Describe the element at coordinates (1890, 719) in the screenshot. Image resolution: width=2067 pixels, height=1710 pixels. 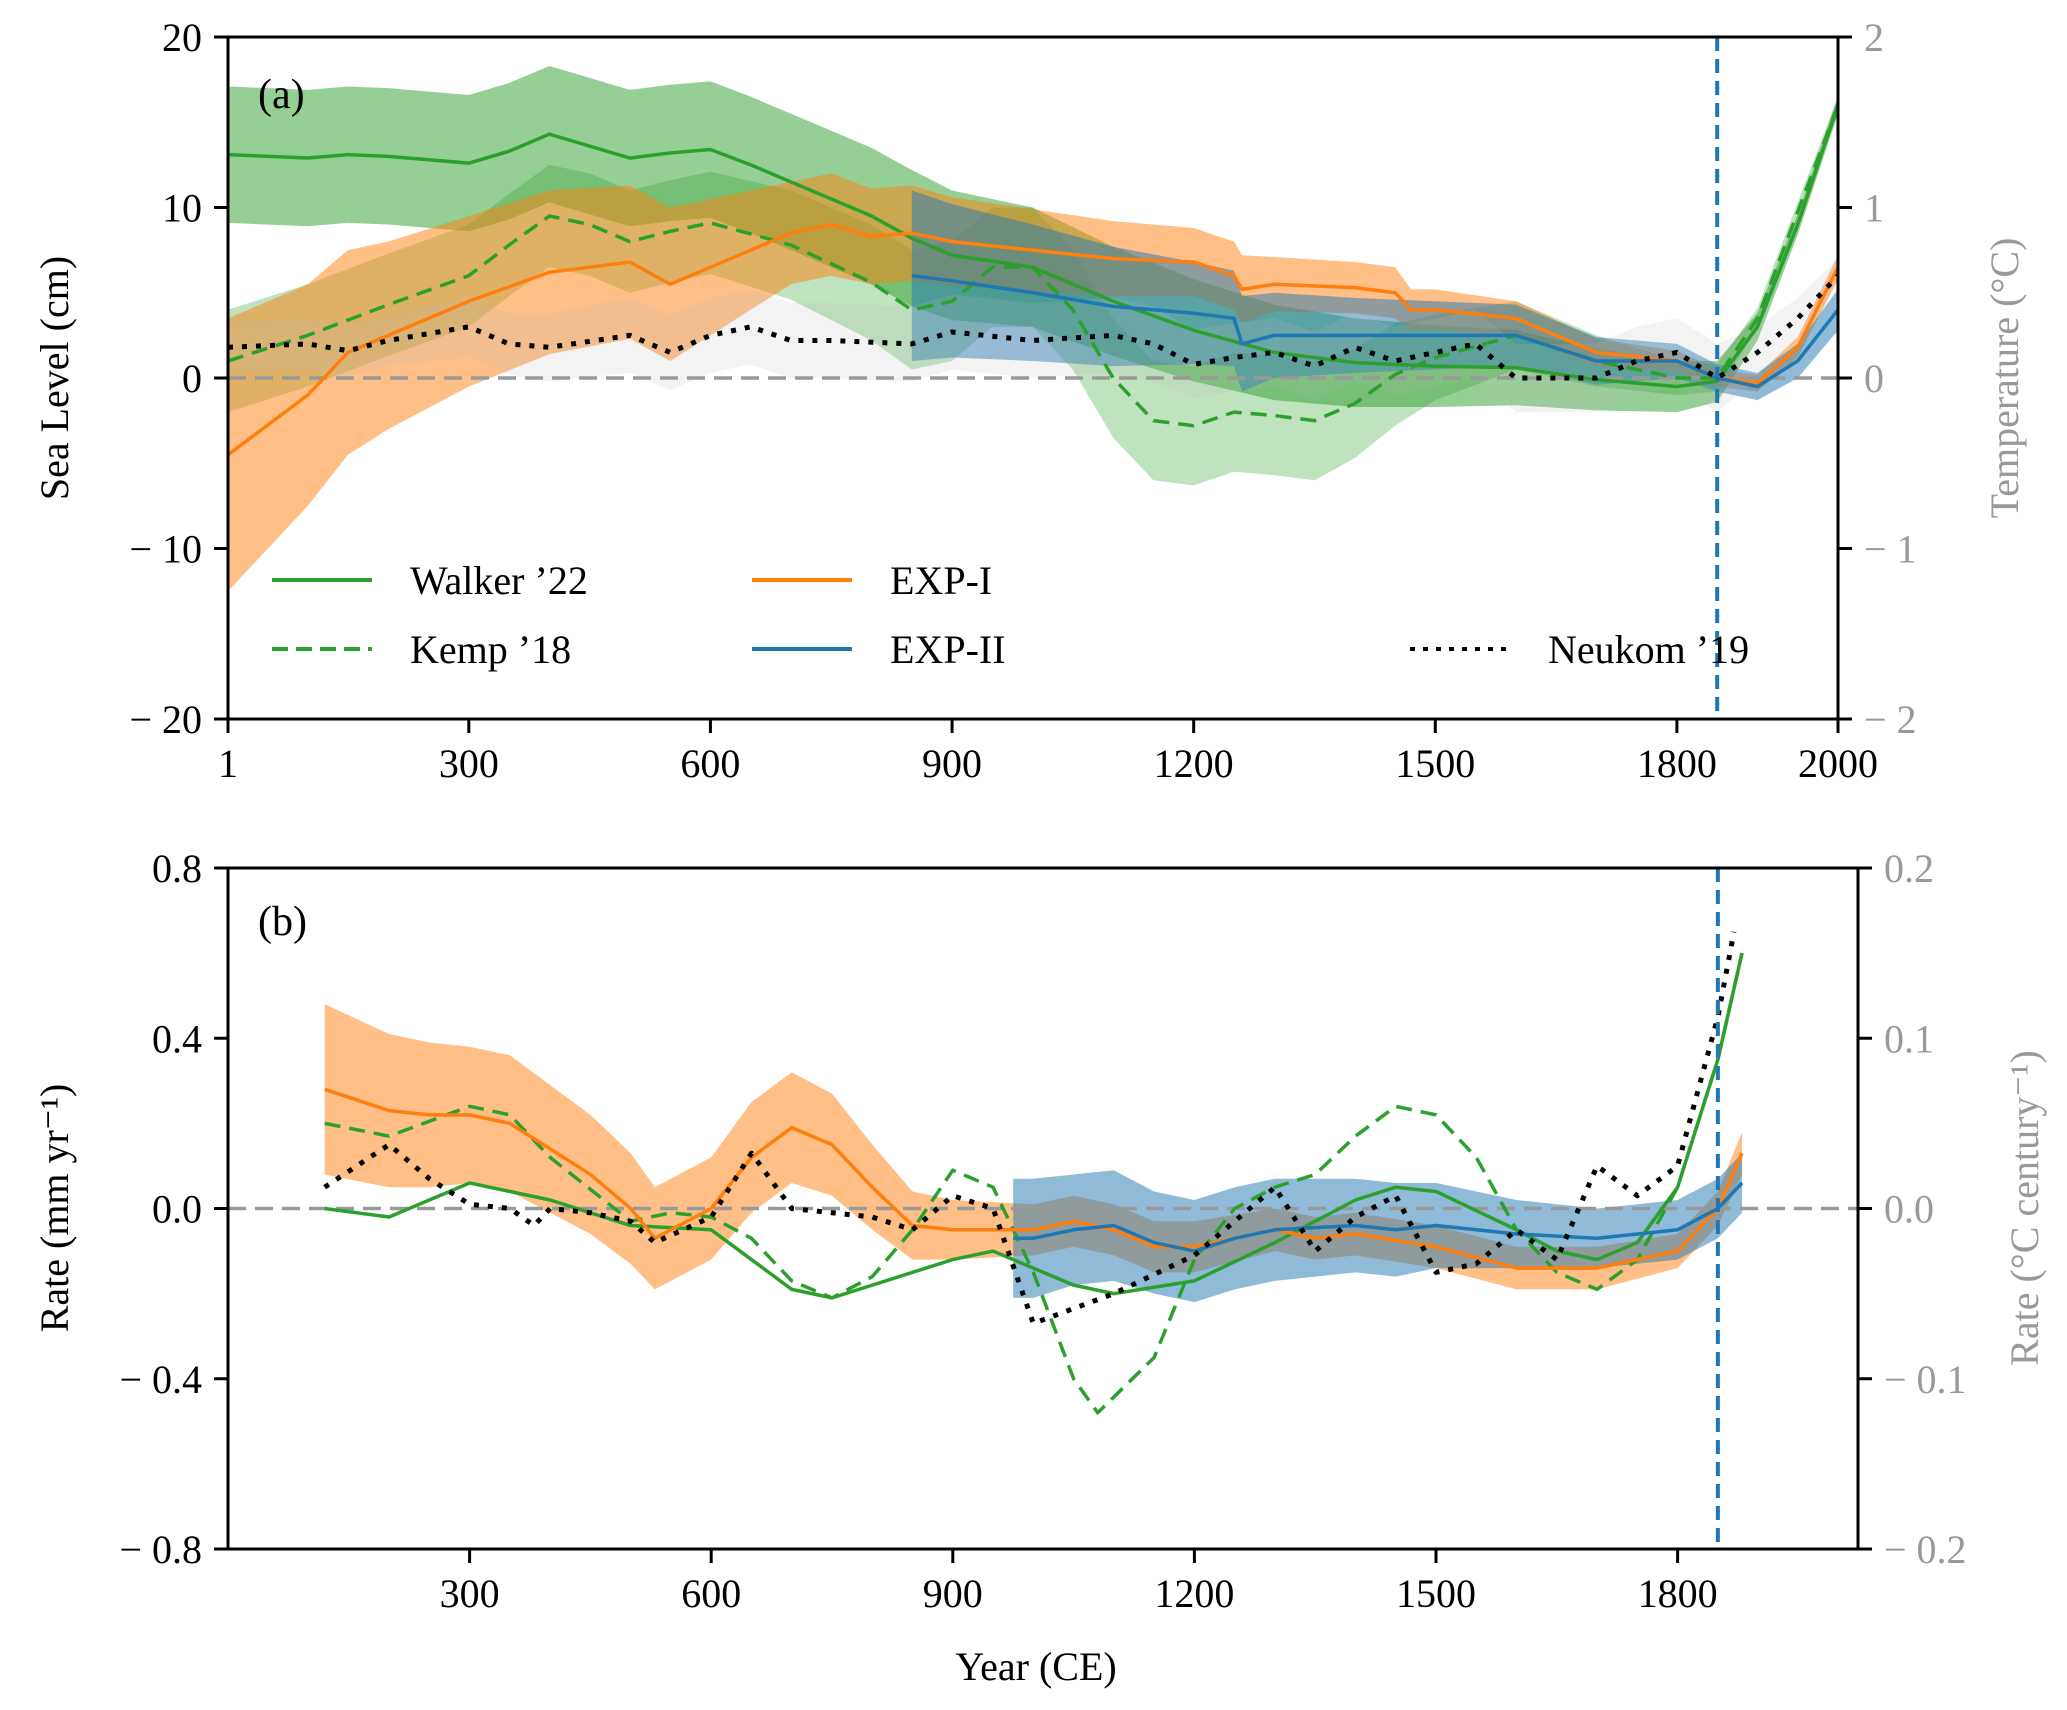
I see `y-tick-label-right: − 2` at that location.